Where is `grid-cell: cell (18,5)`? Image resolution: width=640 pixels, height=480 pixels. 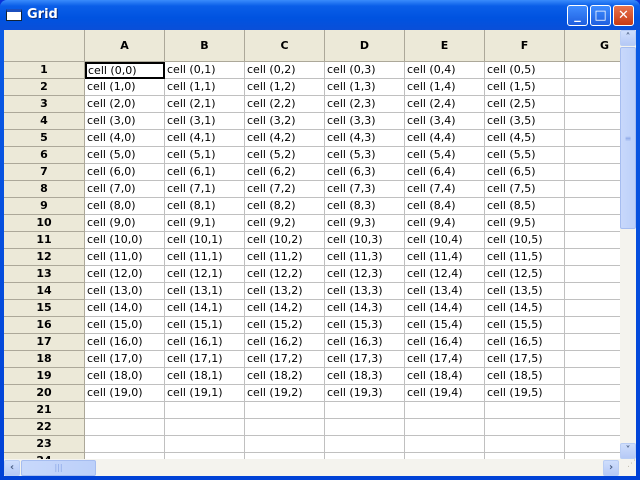
grid-cell: cell (18,5) is located at coordinates (525, 376).